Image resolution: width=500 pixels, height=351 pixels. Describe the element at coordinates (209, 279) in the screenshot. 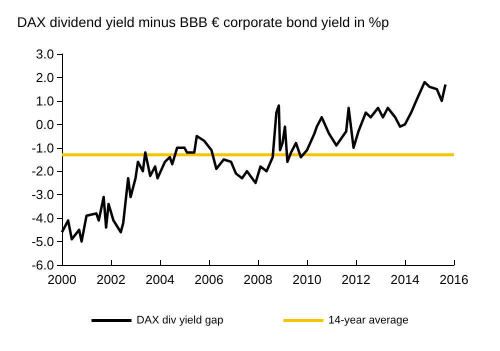

I see `x-tick-label: 2006` at that location.